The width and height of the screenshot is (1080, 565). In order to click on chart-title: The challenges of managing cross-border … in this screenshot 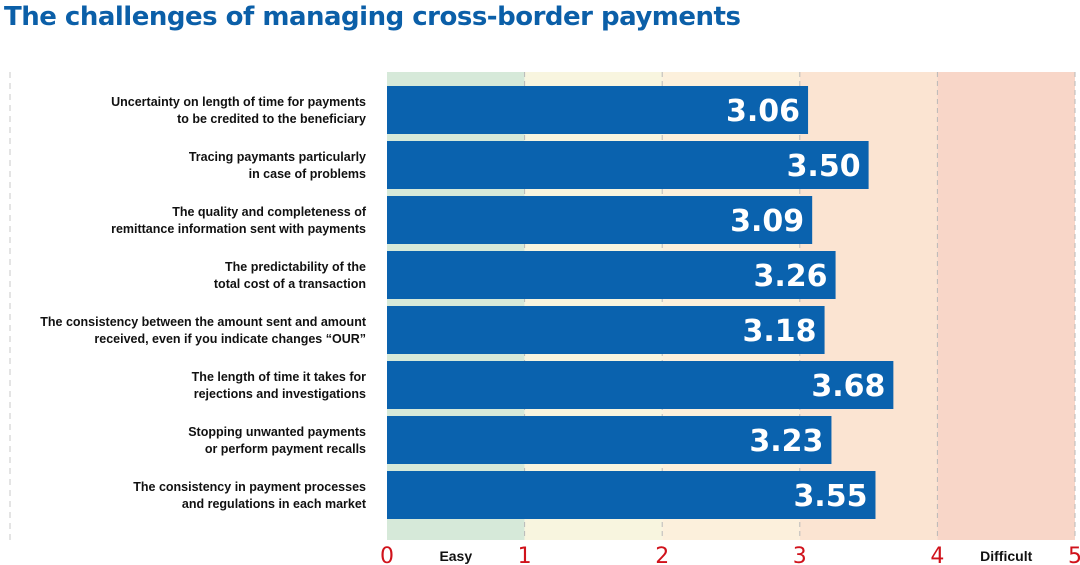, I will do `click(372, 17)`.